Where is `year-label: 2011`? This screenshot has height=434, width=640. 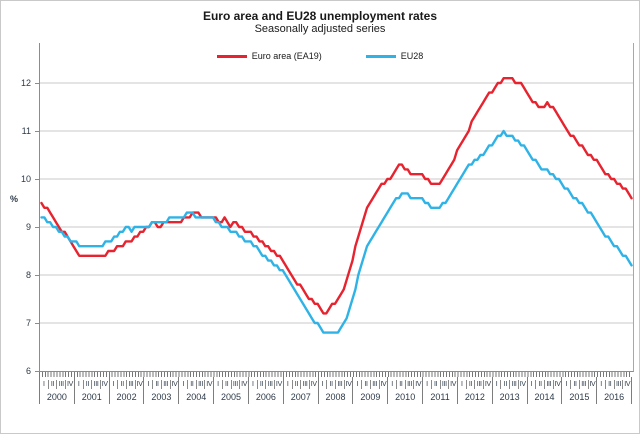 year-label: 2011 is located at coordinates (440, 397).